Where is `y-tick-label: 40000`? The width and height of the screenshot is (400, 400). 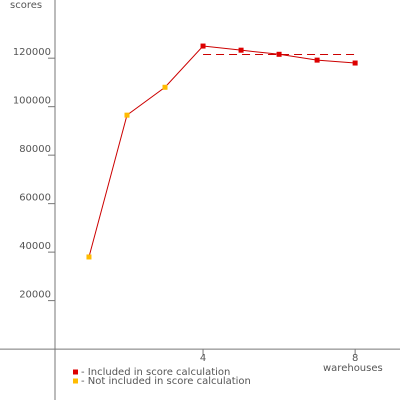
y-tick-label: 40000 is located at coordinates (35, 246).